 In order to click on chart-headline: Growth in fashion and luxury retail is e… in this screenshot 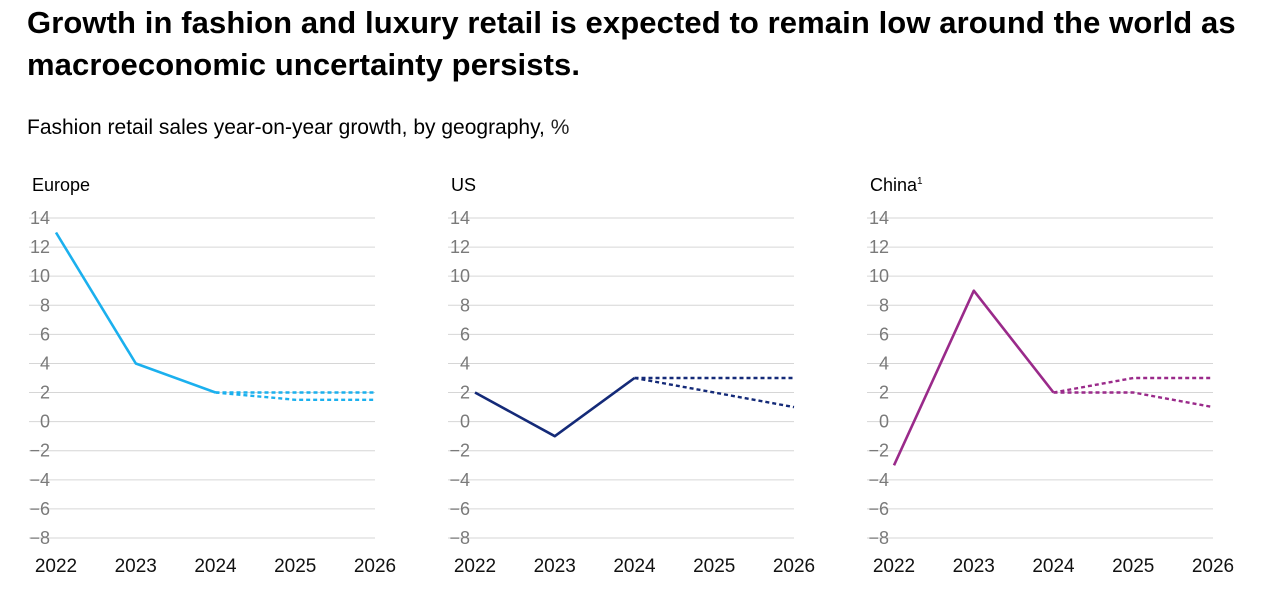, I will do `click(631, 43)`.